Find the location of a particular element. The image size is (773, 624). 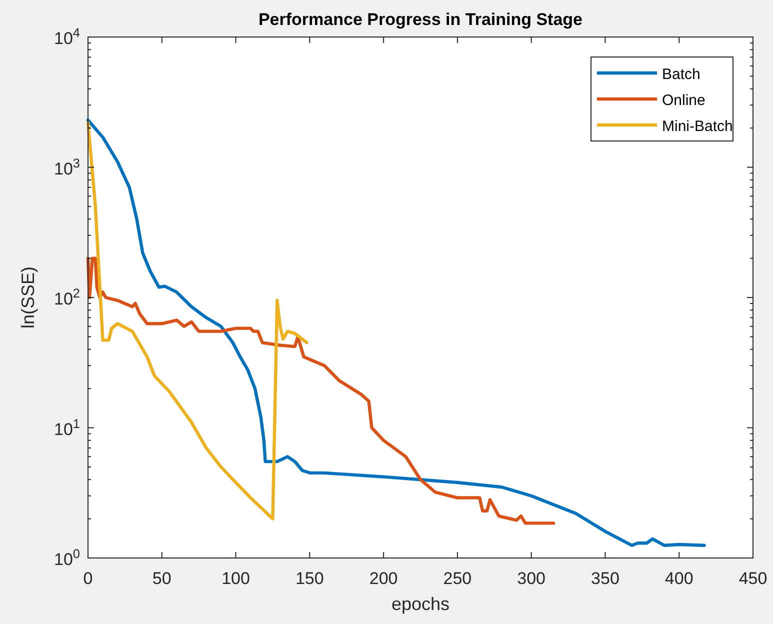

x-tick-label: 50 is located at coordinates (162, 578).